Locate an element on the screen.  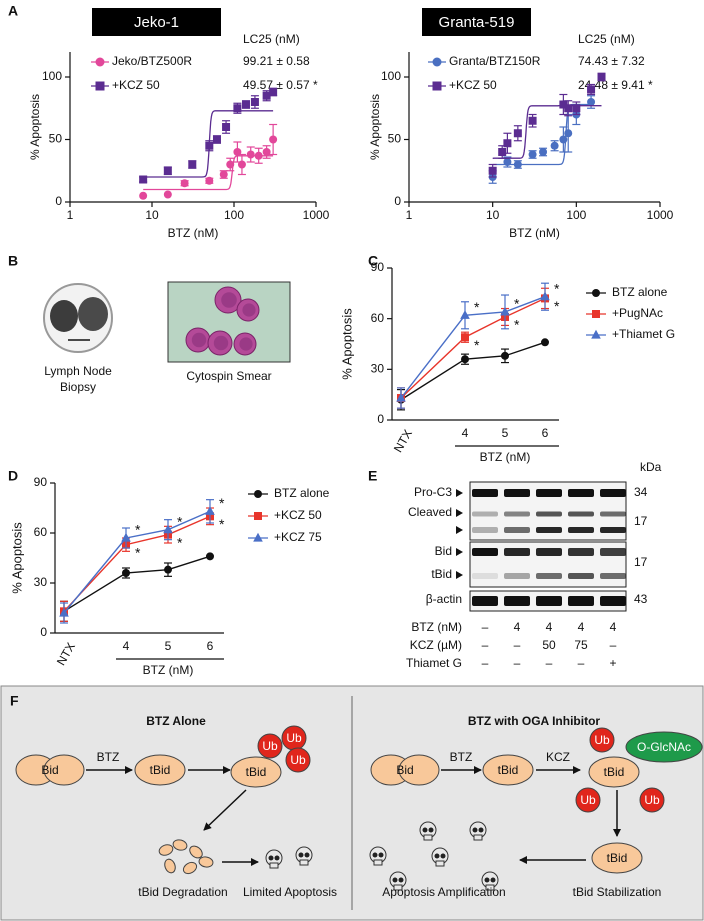
condition-value: – is located at coordinates (485, 627).